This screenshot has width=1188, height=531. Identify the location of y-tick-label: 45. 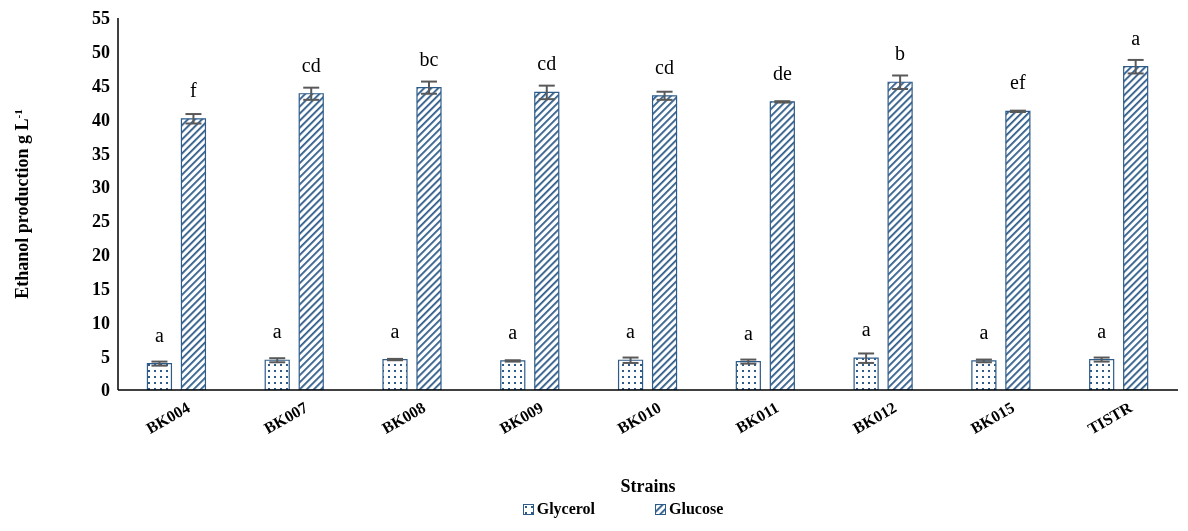
(101, 86).